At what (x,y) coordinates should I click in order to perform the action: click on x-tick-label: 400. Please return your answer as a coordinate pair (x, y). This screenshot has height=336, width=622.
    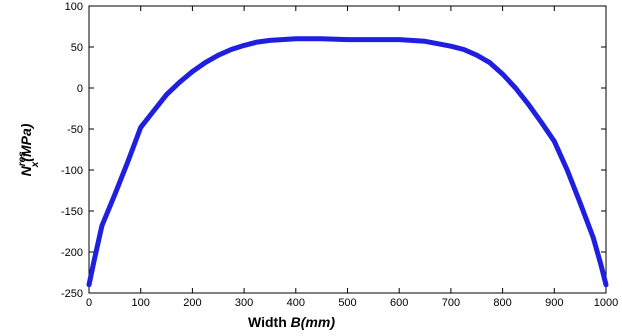
    Looking at the image, I should click on (296, 303).